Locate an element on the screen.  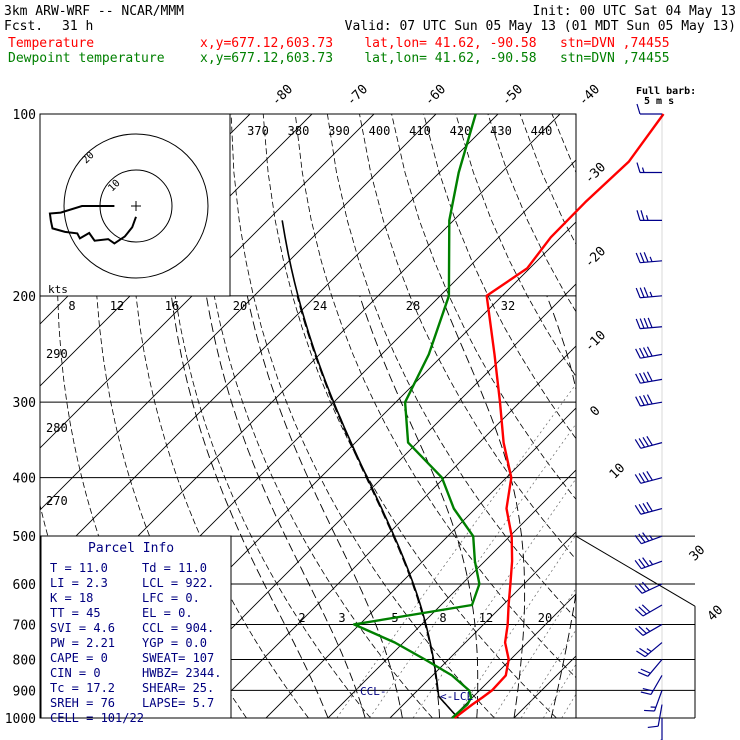
forecast-label: Fcst. is located at coordinates (24, 26).